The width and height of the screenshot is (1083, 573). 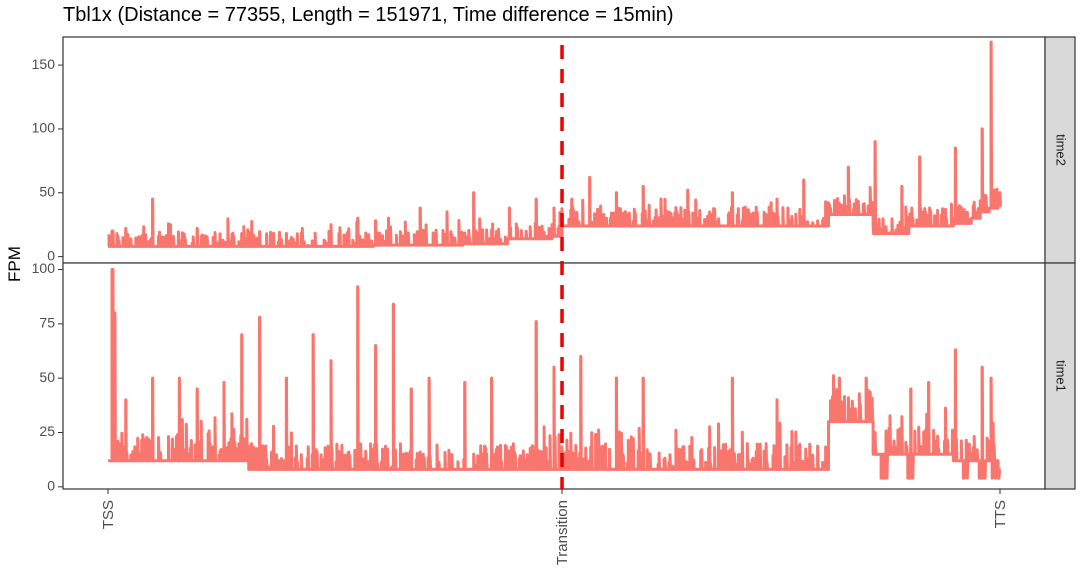 I want to click on x-tick-label: Transition, so click(x=562, y=532).